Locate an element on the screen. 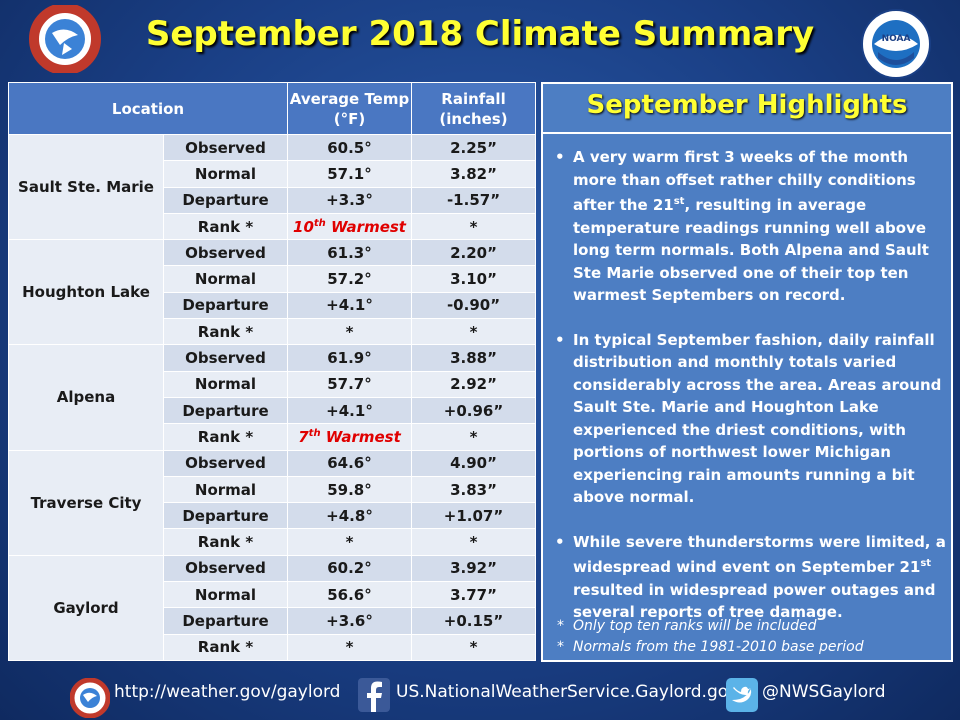 The height and width of the screenshot is (720, 960). temp-cell: 7th Warmest is located at coordinates (349, 437).